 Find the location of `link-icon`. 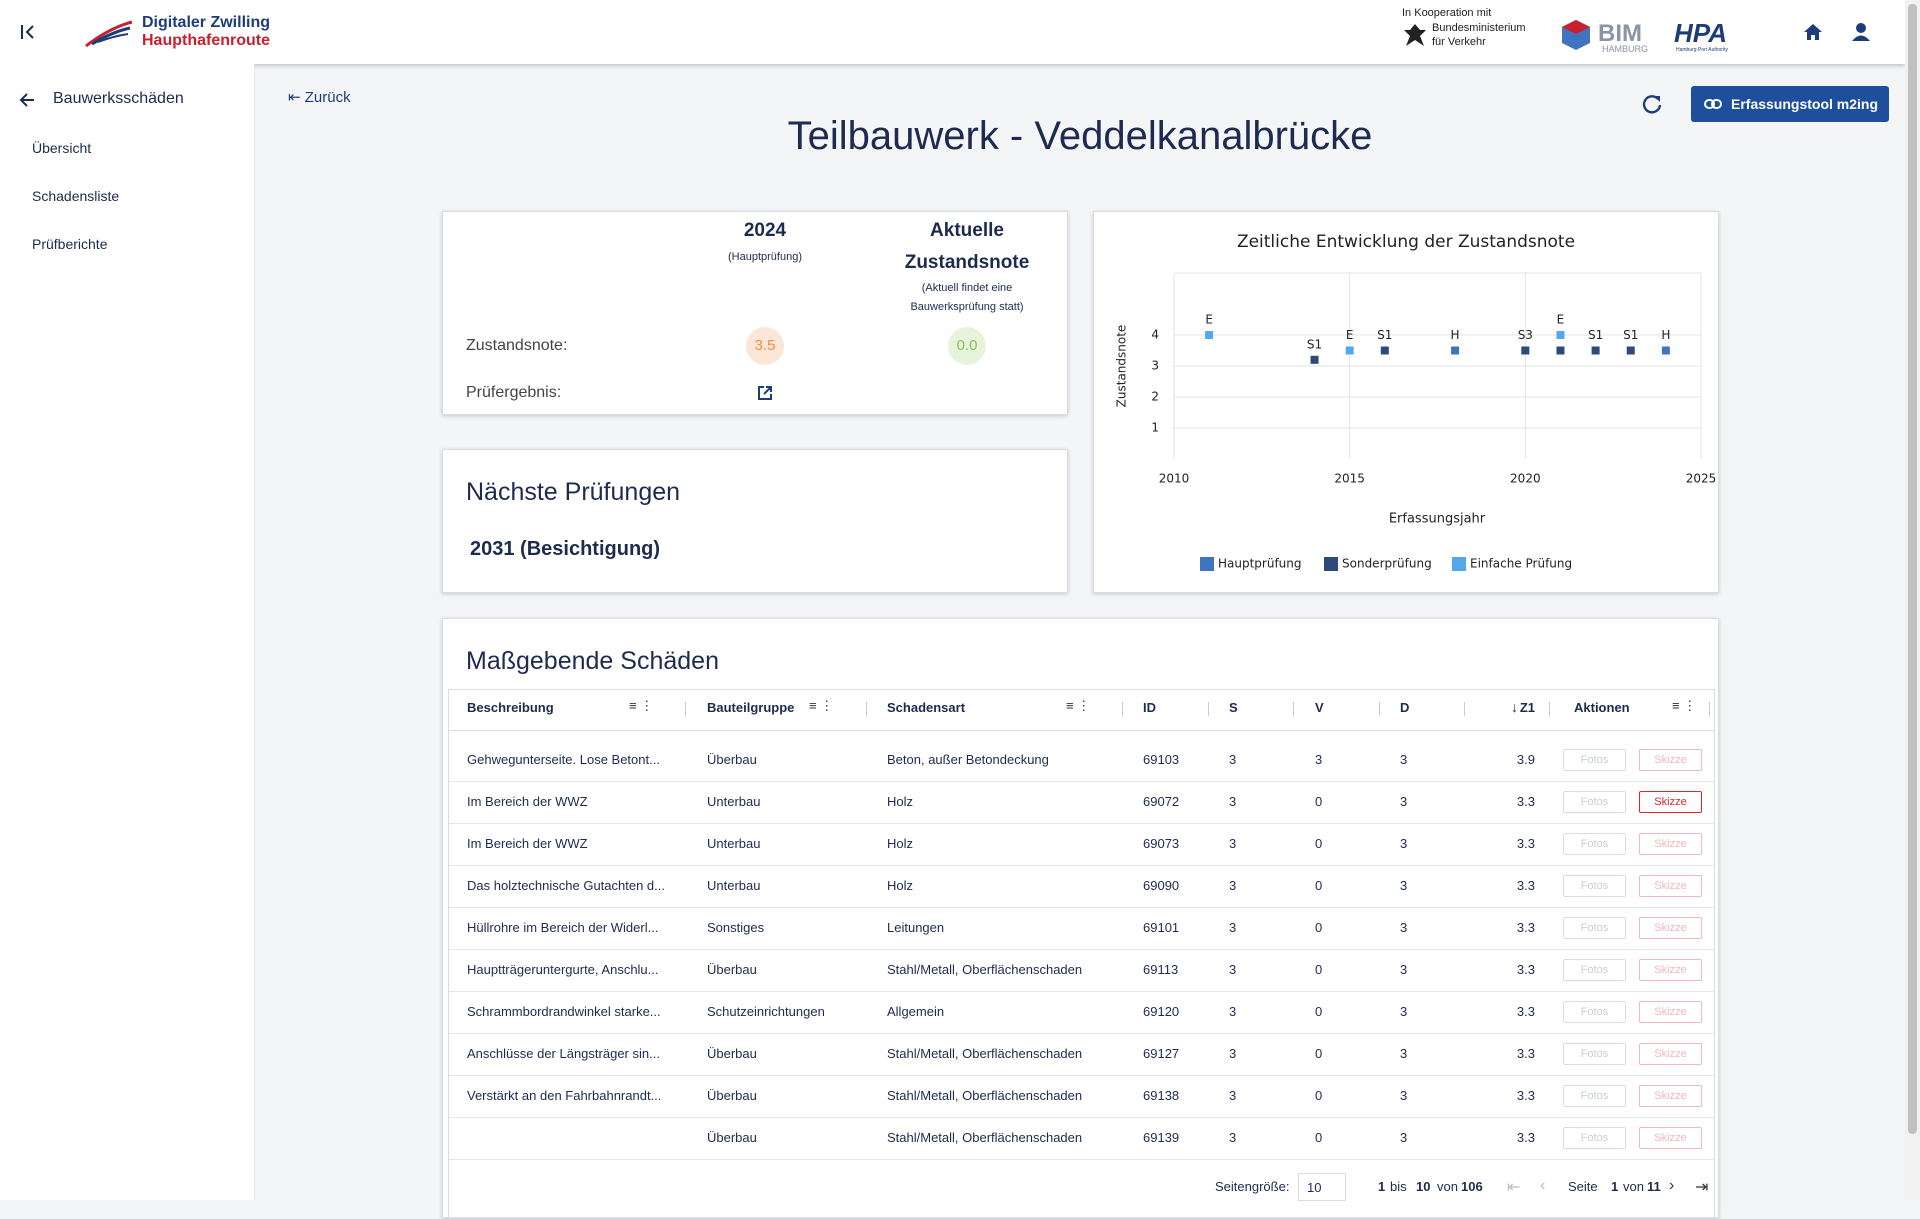

link-icon is located at coordinates (1713, 104).